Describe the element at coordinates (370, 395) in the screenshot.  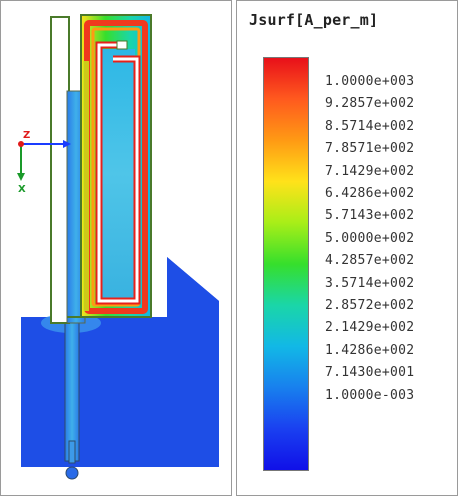
I see `legend-tick-label: 1.0000e-003` at that location.